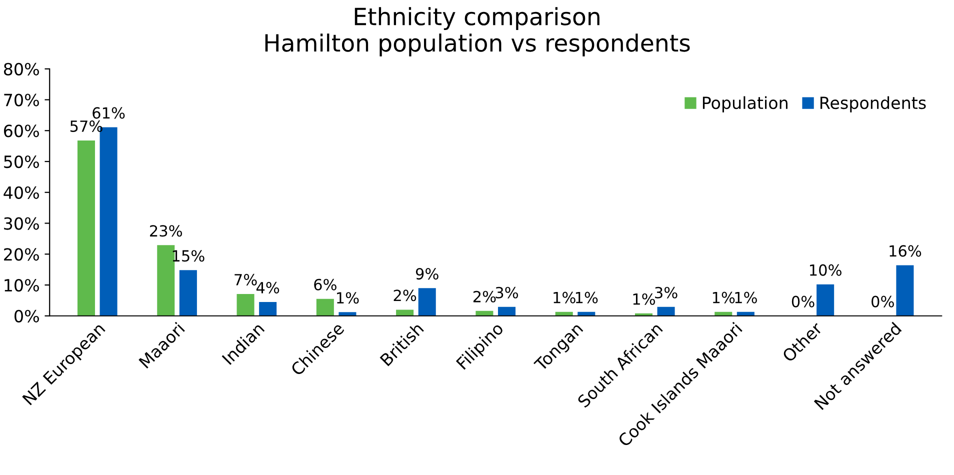 The width and height of the screenshot is (954, 475). What do you see at coordinates (325, 284) in the screenshot?
I see `data-label: 6%` at bounding box center [325, 284].